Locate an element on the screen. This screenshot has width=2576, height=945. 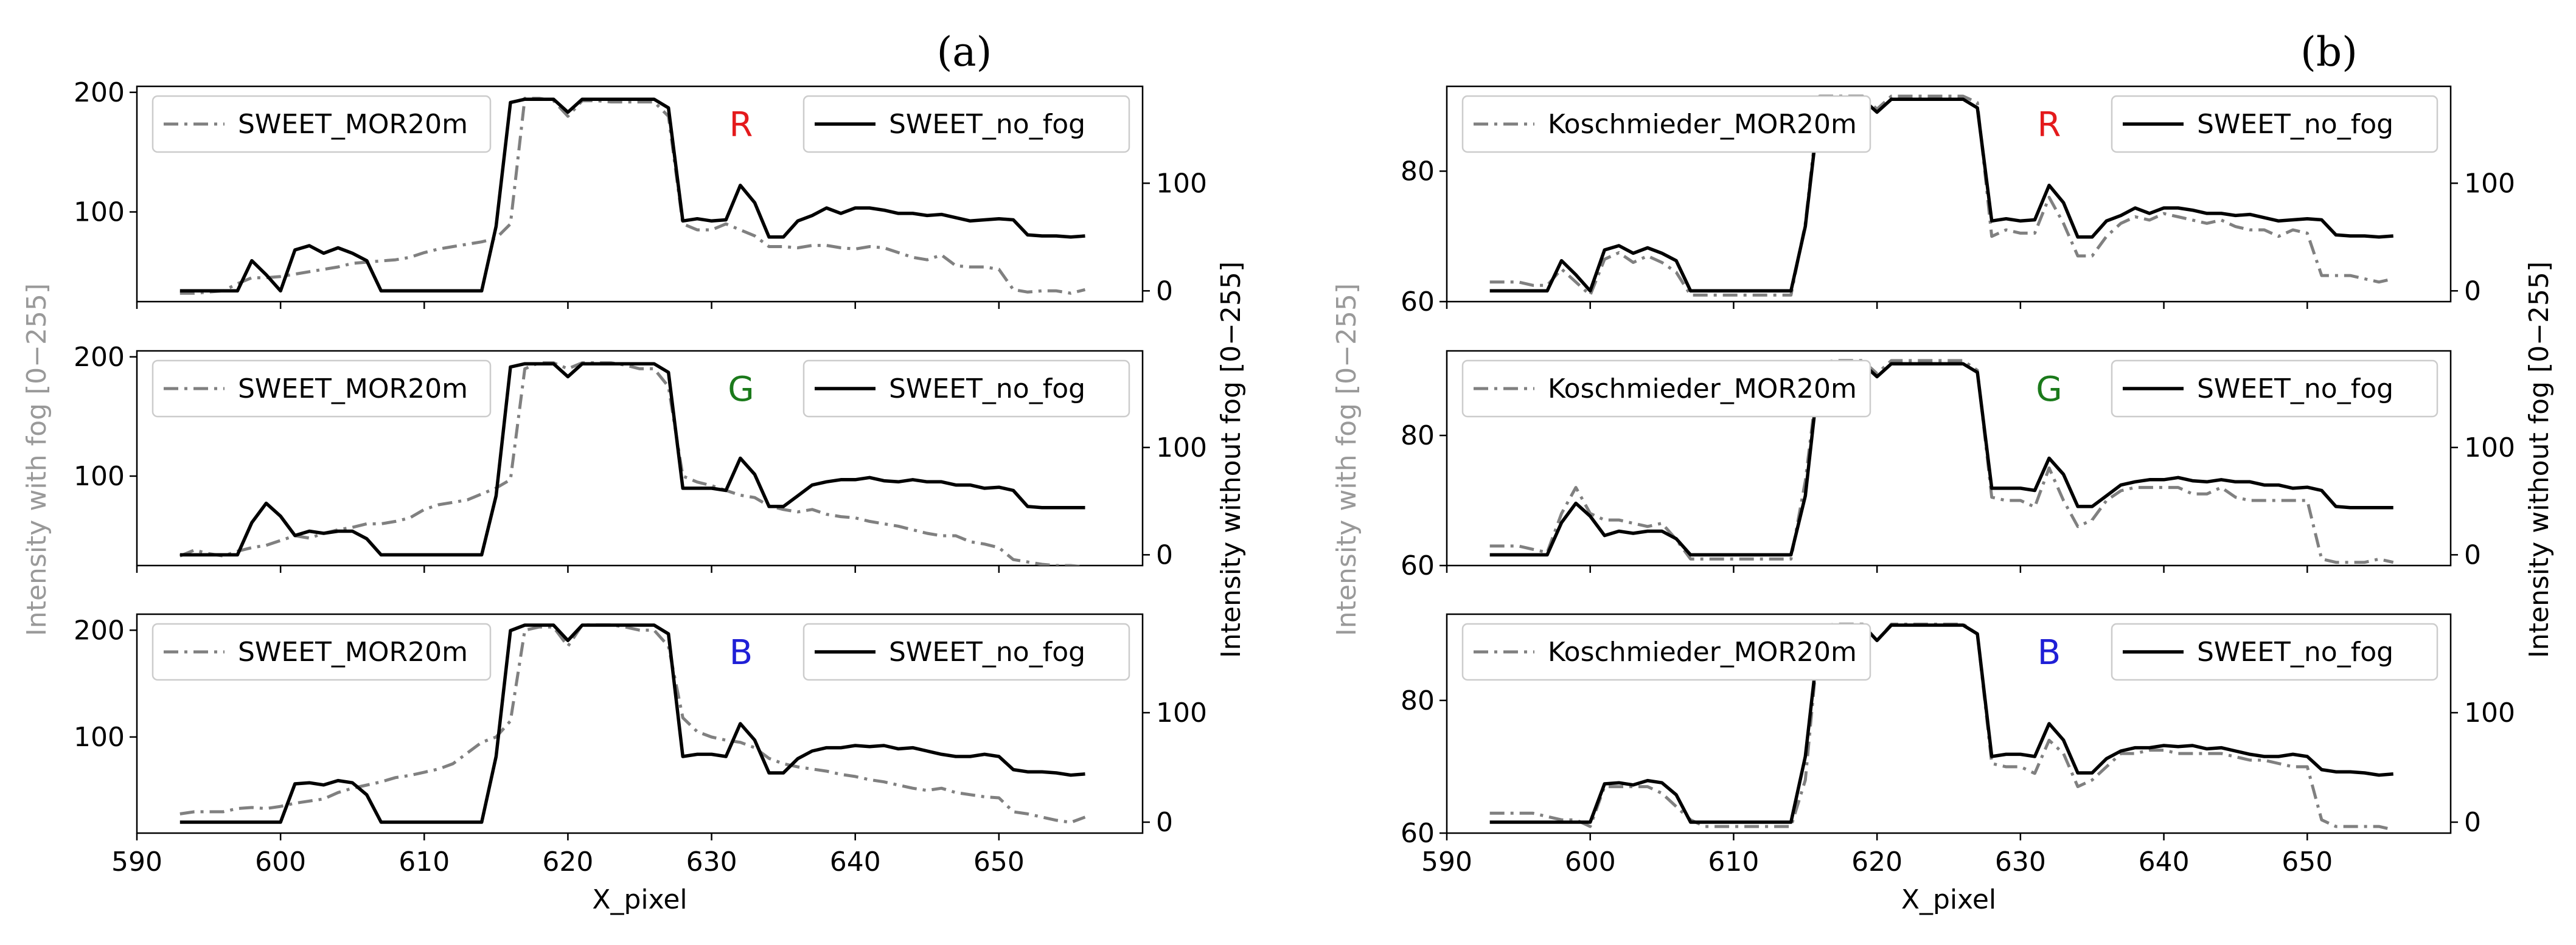
panel-label: (a) is located at coordinates (964, 52).